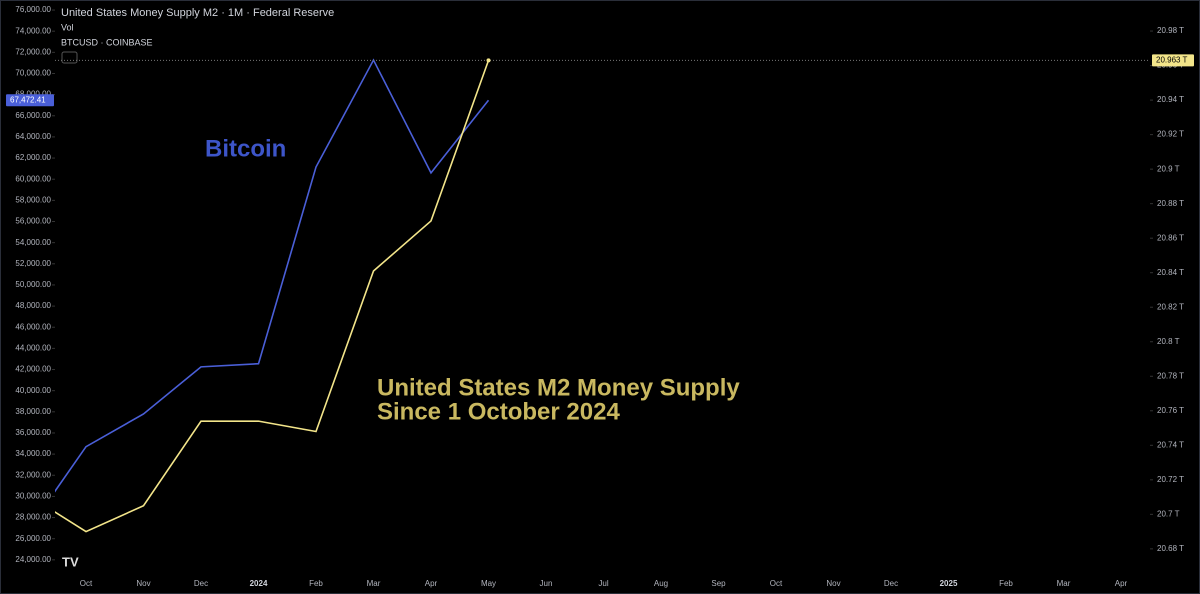 Image resolution: width=1200 pixels, height=594 pixels. Describe the element at coordinates (107, 42) in the screenshot. I see `symbol: BTCUSD · COINBASE` at that location.